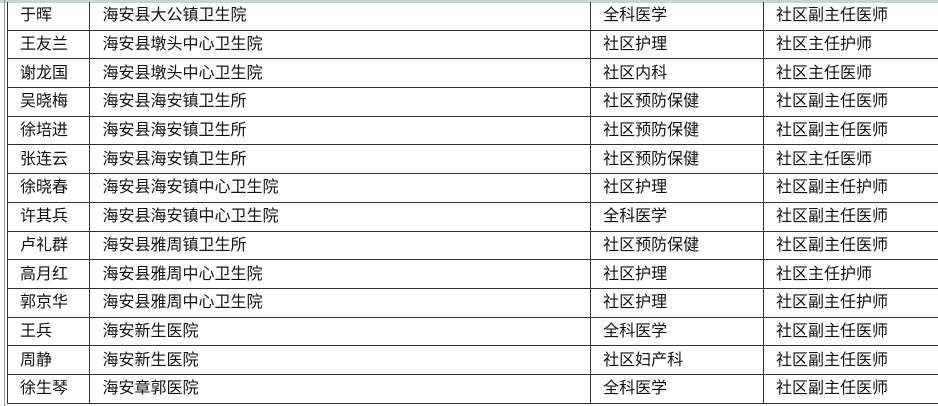  I want to click on table-row: 郭京华 海安县雅周中心卫生院 社区护理 社区副主任护师, so click(472, 302).